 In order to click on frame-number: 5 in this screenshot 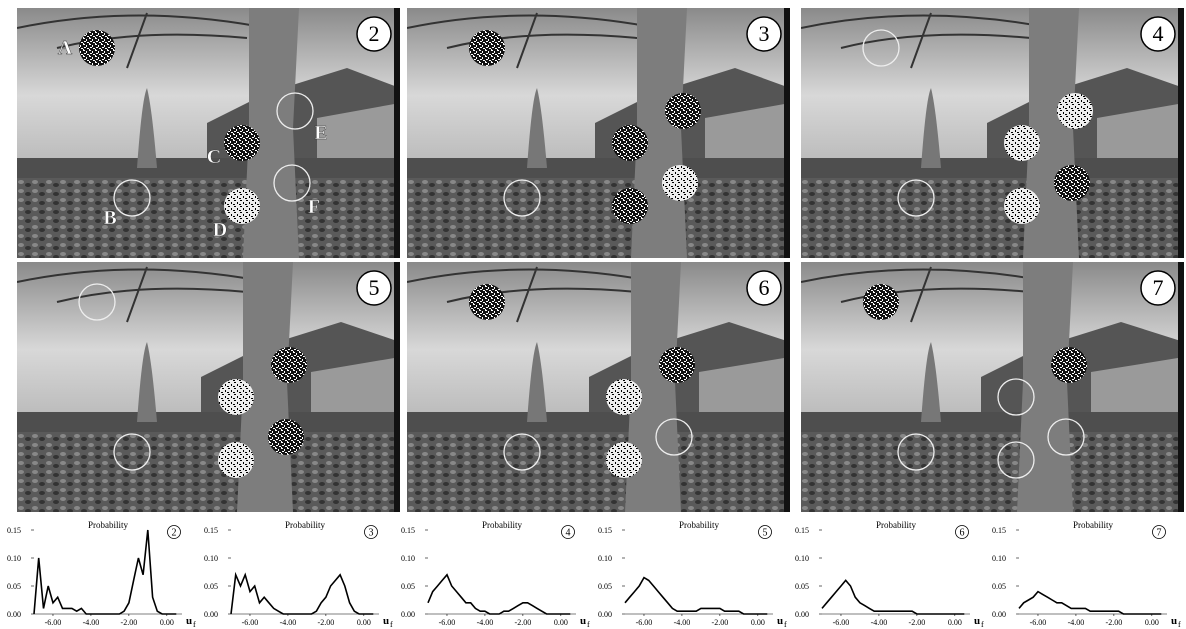, I will do `click(374, 287)`.